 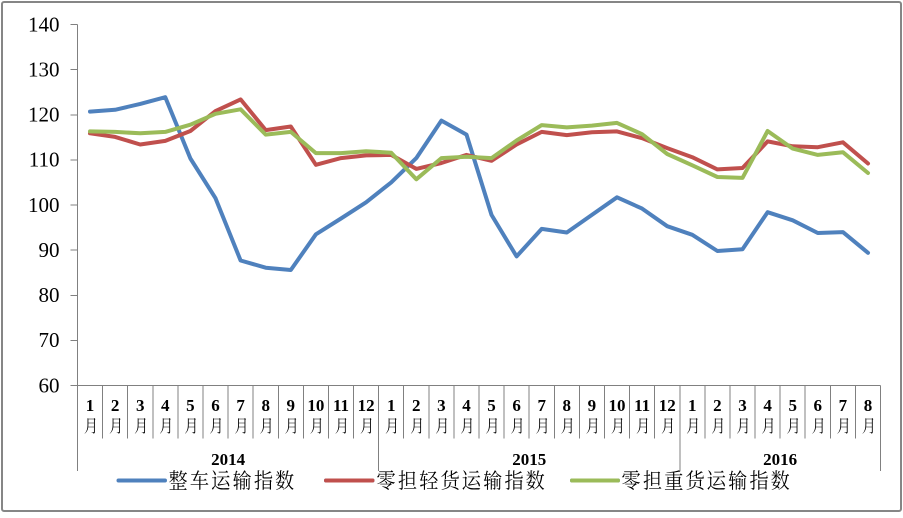 What do you see at coordinates (44, 160) in the screenshot?
I see `svg-text: 110` at bounding box center [44, 160].